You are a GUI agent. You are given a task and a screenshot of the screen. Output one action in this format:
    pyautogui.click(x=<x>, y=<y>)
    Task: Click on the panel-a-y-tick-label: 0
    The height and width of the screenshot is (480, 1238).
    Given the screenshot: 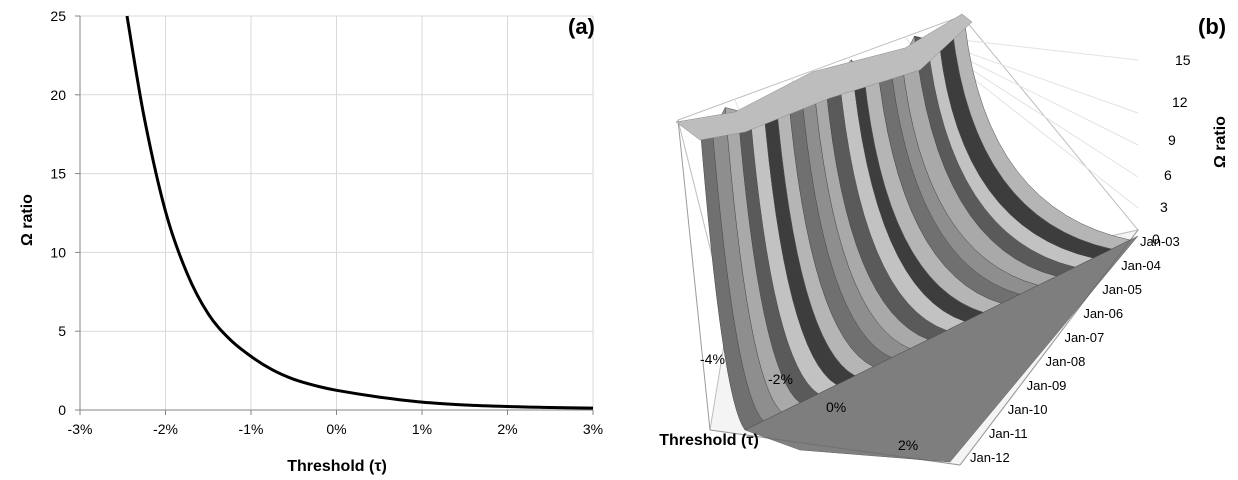 What is the action you would take?
    pyautogui.click(x=62, y=410)
    